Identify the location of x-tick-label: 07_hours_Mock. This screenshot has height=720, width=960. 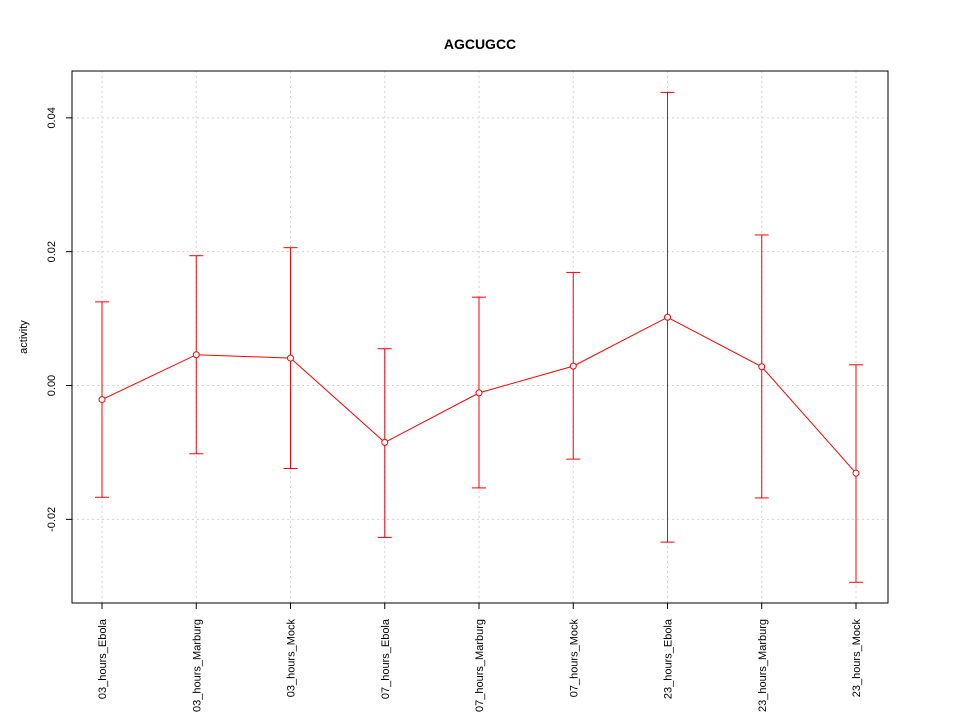
(574, 658).